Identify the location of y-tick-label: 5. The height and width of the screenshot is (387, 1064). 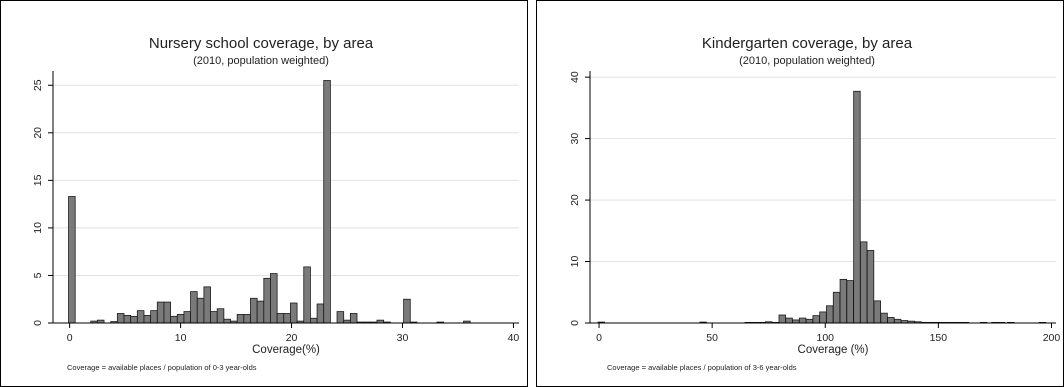
(38, 275).